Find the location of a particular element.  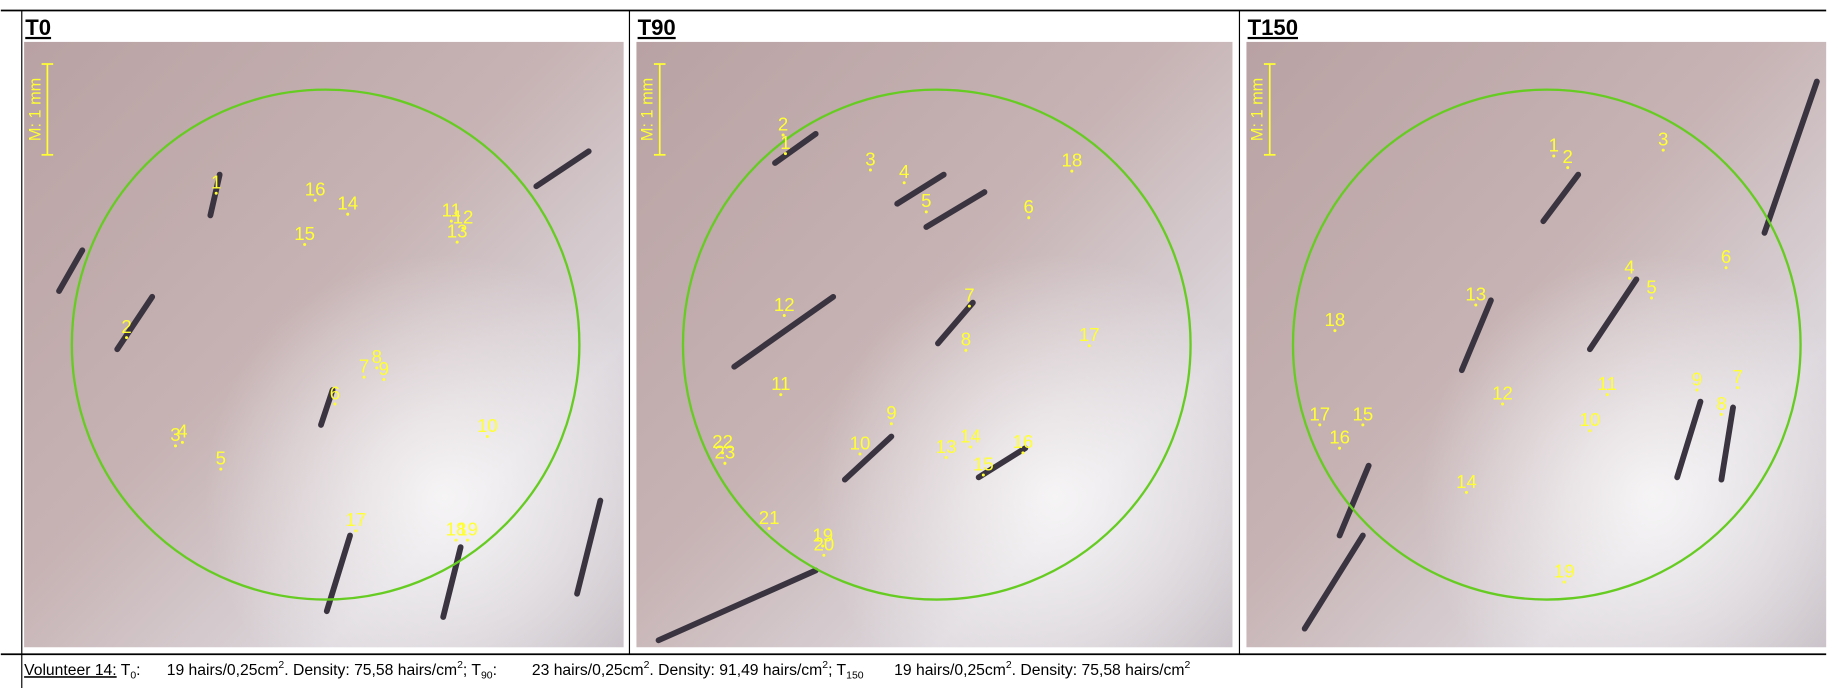

hair-marker: 23 is located at coordinates (725, 452).